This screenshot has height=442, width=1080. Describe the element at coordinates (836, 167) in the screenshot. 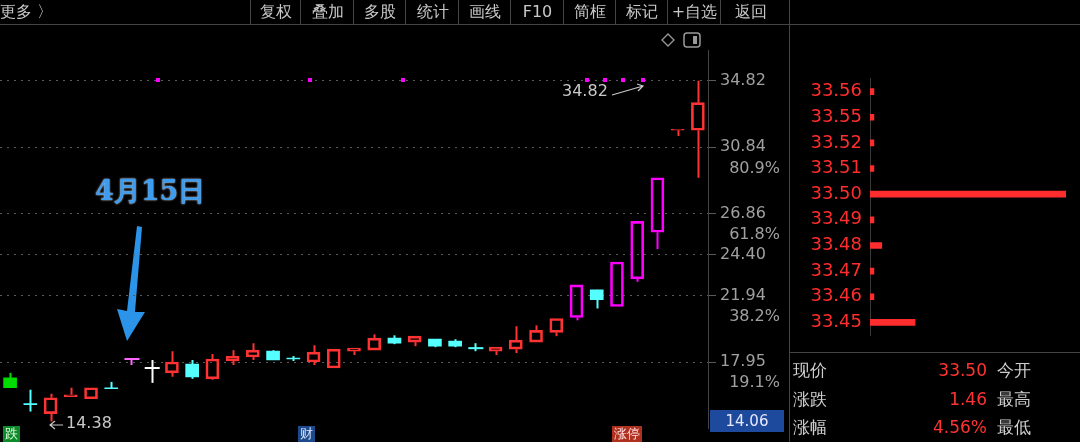

I see `y-tick-label: 33.51` at that location.